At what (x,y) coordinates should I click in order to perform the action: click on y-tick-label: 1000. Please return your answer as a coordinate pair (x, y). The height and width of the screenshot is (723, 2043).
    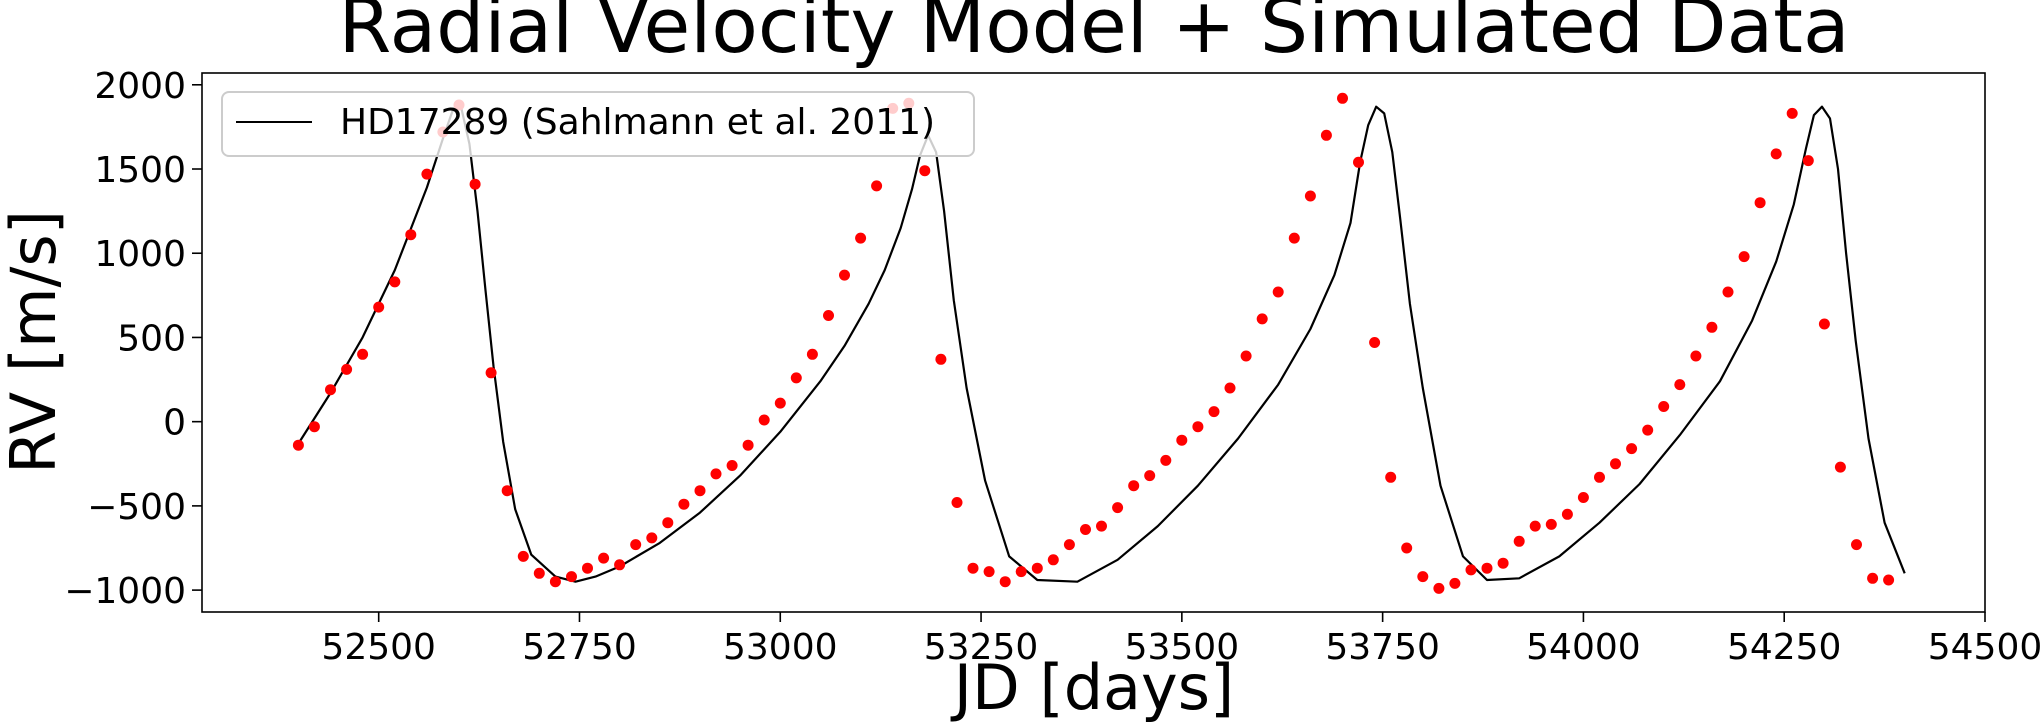
    Looking at the image, I should click on (140, 254).